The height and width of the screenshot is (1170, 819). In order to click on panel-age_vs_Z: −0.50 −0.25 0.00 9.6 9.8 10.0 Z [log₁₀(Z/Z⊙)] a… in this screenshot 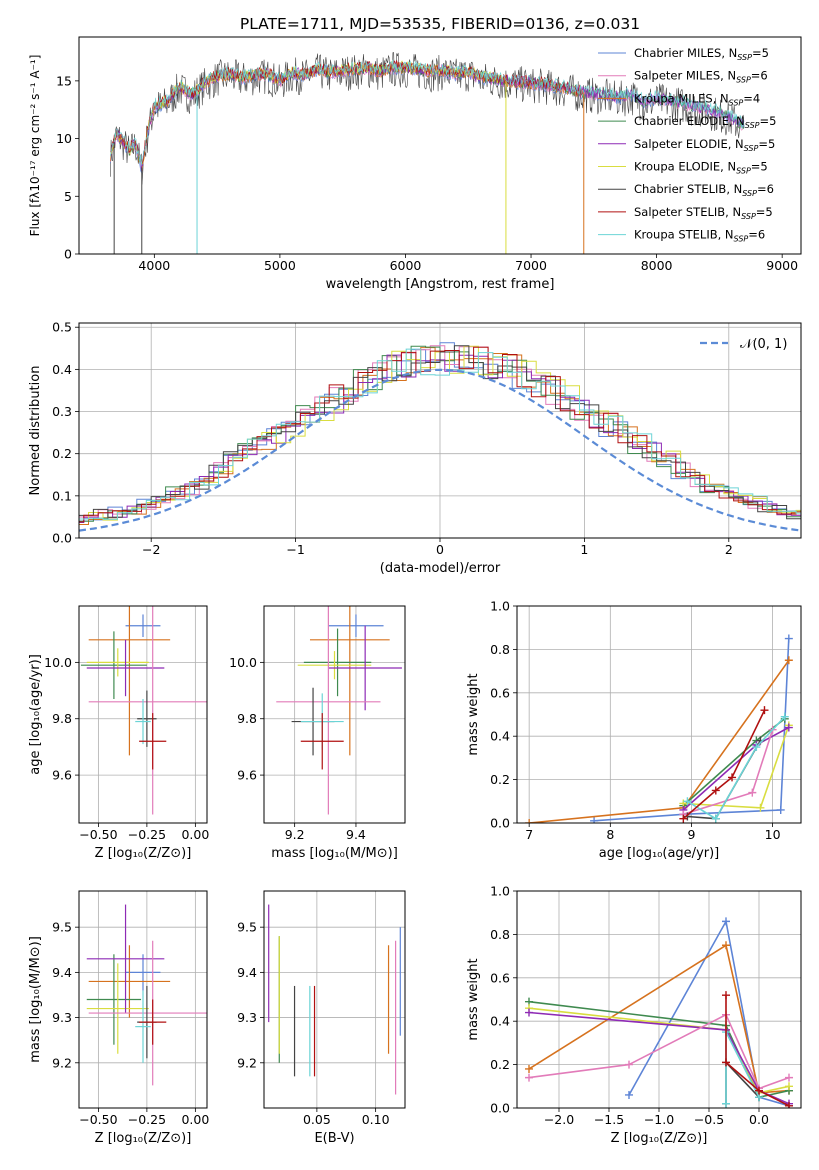, I will do `click(118, 733)`.